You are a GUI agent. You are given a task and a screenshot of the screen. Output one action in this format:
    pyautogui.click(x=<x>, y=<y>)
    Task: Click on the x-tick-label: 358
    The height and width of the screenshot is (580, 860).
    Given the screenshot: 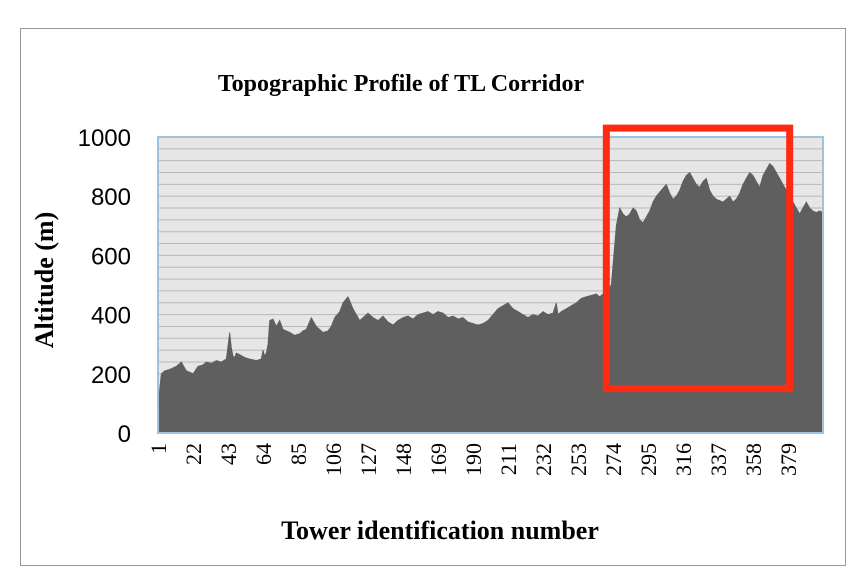 What is the action you would take?
    pyautogui.click(x=753, y=459)
    